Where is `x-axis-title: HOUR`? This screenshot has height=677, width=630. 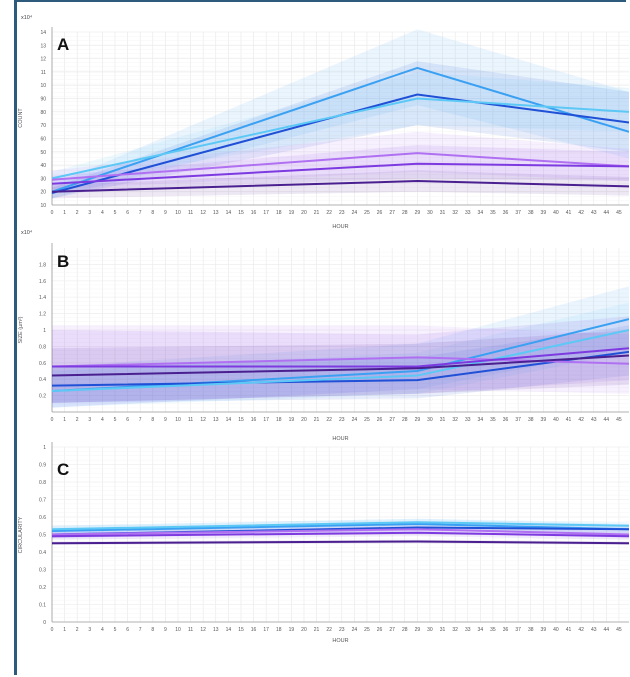 x-axis-title: HOUR is located at coordinates (340, 227).